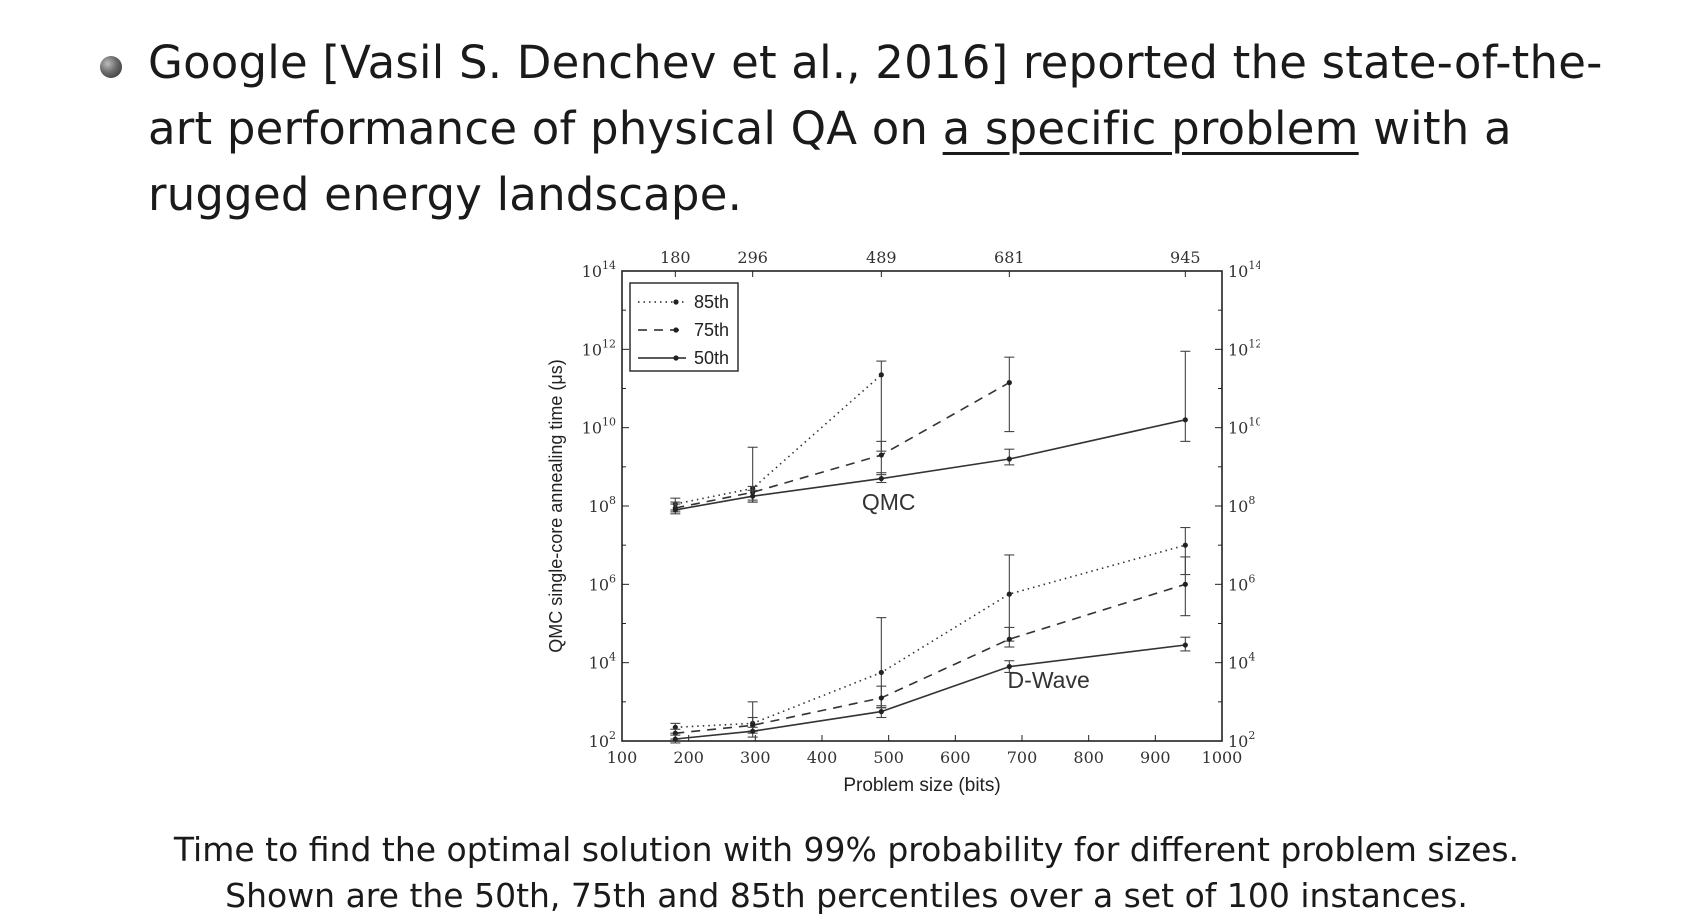  Describe the element at coordinates (1049, 680) in the screenshot. I see `annotation-dwave: D-Wave` at that location.